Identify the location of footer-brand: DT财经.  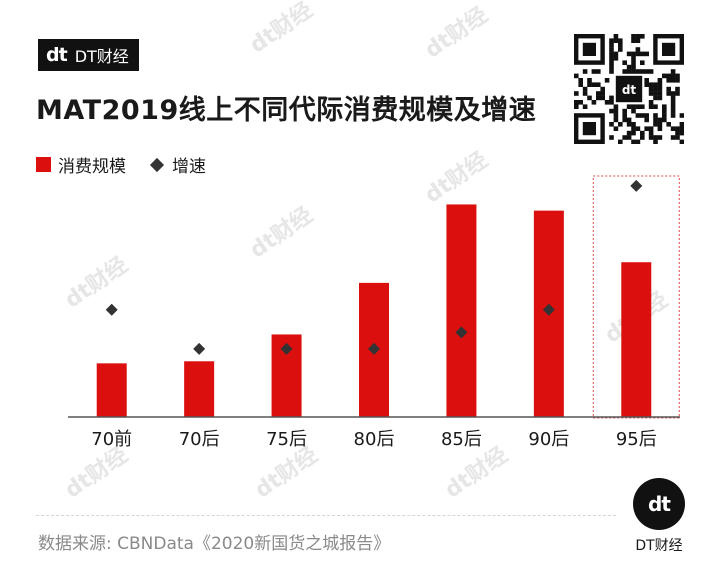
(659, 546).